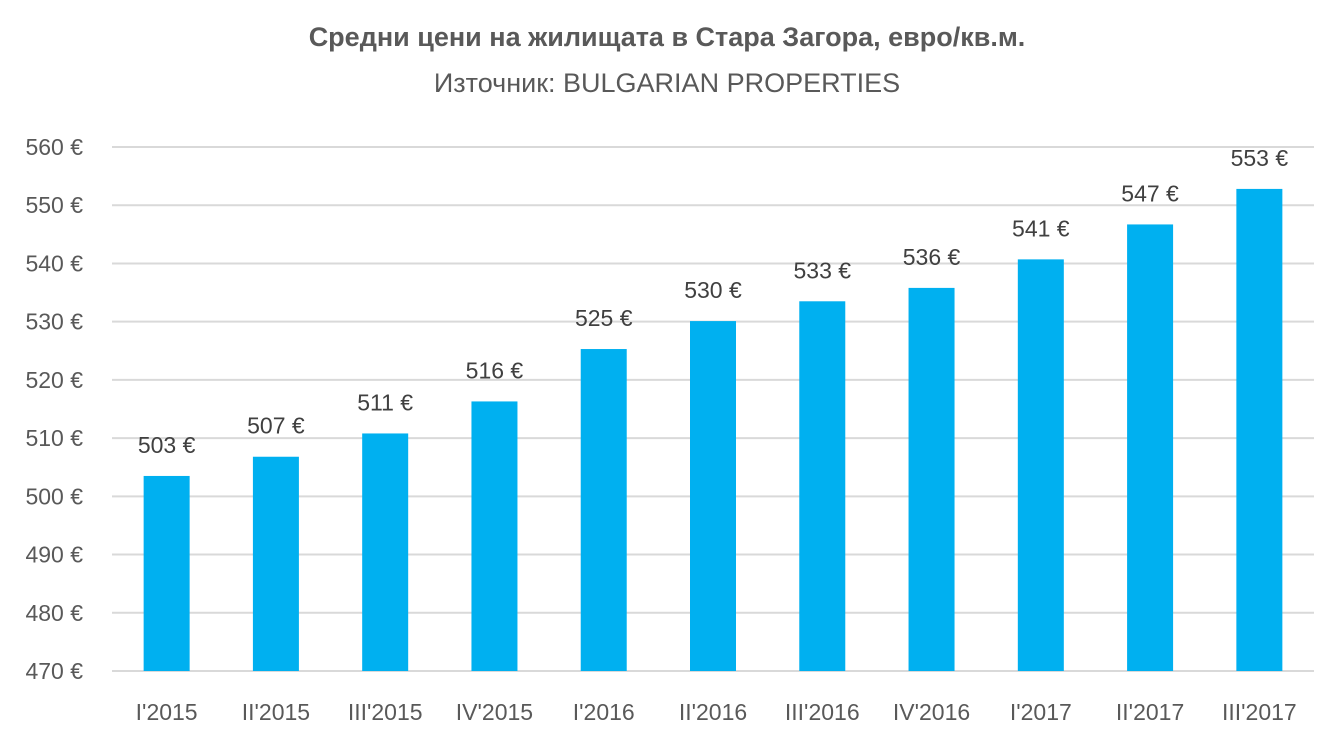  What do you see at coordinates (495, 370) in the screenshot?
I see `data-label: 516 €` at bounding box center [495, 370].